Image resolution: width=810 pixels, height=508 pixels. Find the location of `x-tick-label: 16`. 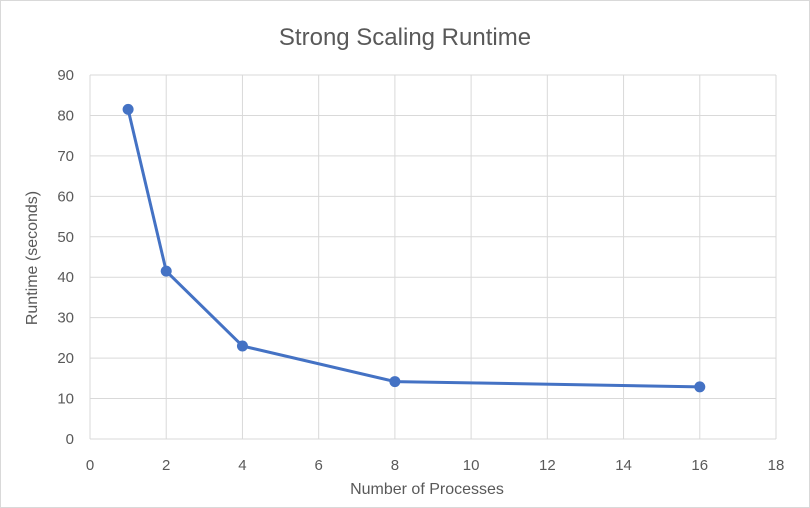

x-tick-label: 16 is located at coordinates (699, 465).